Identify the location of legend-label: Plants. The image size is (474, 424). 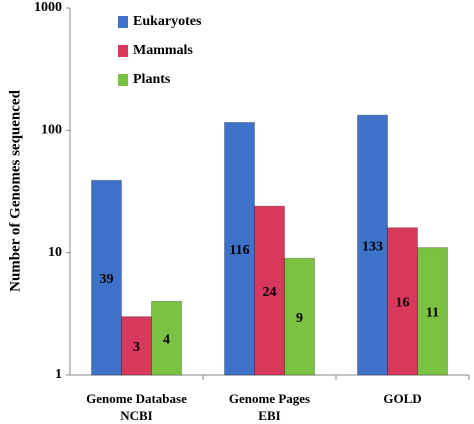
(152, 79).